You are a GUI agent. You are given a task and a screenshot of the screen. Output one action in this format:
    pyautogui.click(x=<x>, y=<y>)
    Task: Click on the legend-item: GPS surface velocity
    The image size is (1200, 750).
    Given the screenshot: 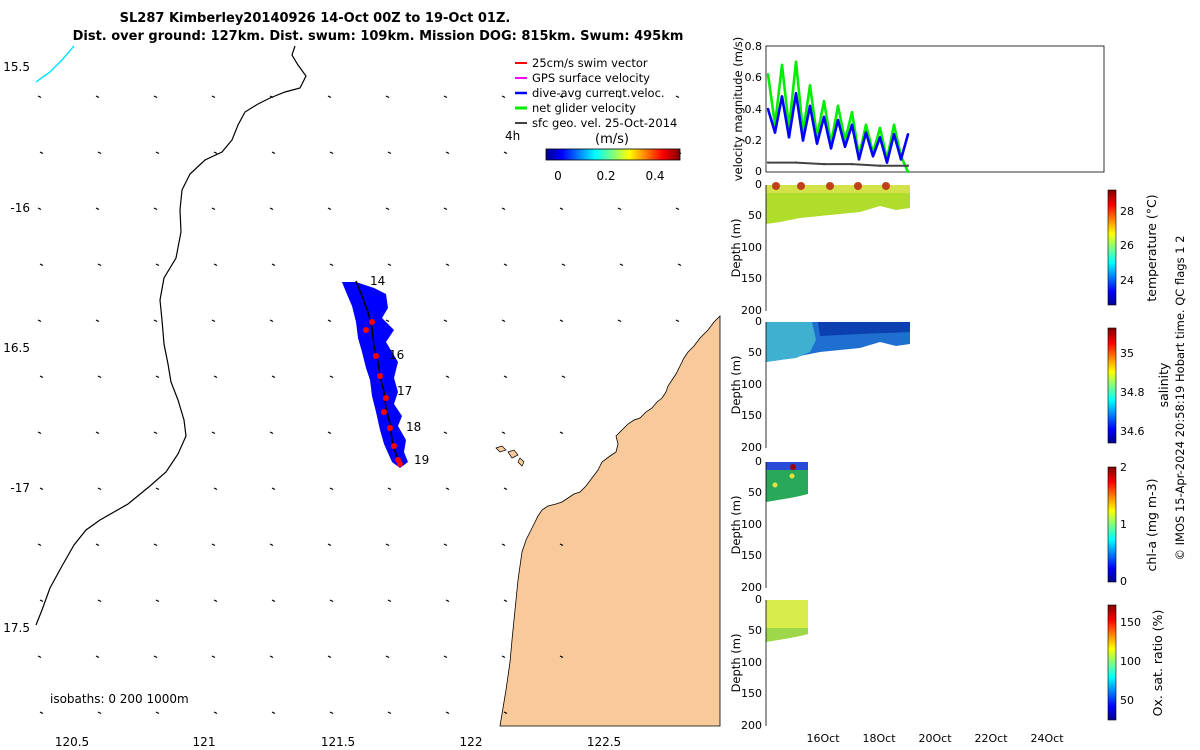 What is the action you would take?
    pyautogui.click(x=582, y=78)
    